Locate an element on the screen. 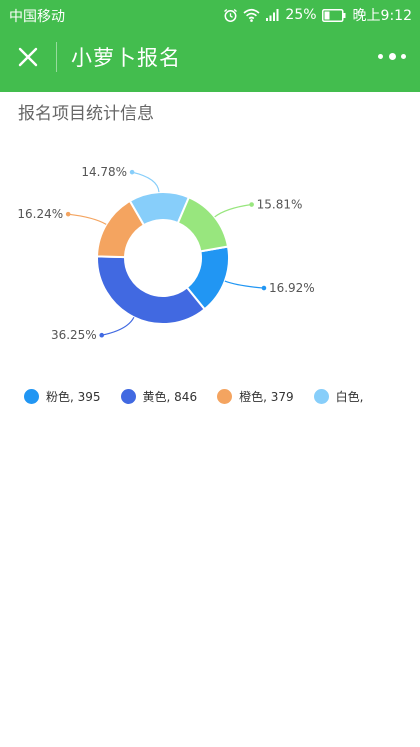 This screenshot has width=420, height=747. carrier-name: 中国移动 is located at coordinates (37, 17).